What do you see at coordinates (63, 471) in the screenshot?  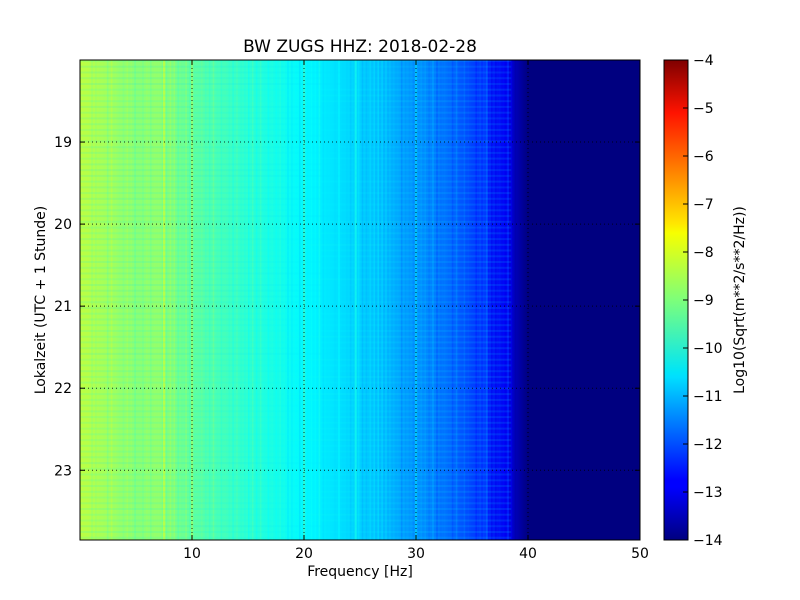 I see `y-tick-label: 23` at bounding box center [63, 471].